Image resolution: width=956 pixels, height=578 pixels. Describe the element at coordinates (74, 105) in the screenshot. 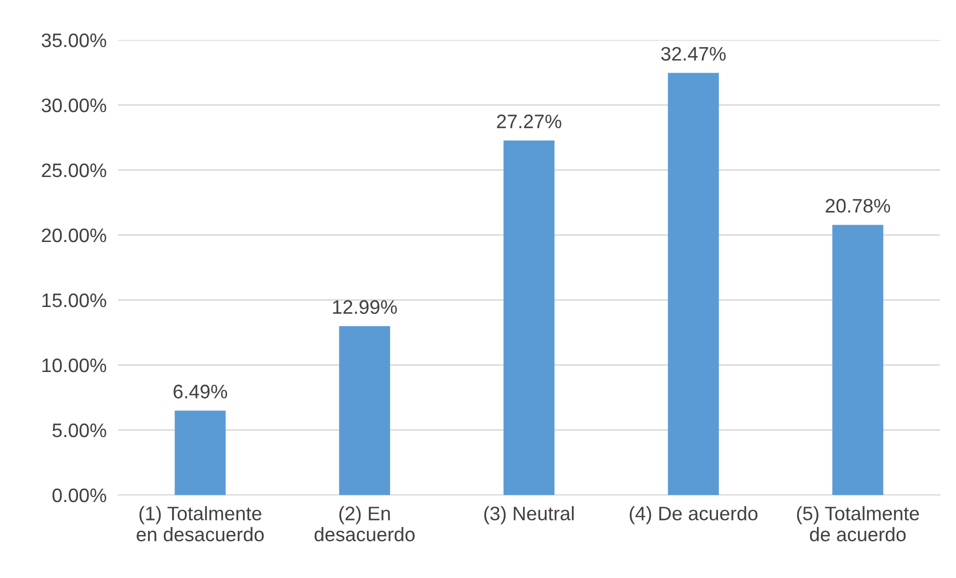

I see `y-tick-label: 30.00%` at that location.